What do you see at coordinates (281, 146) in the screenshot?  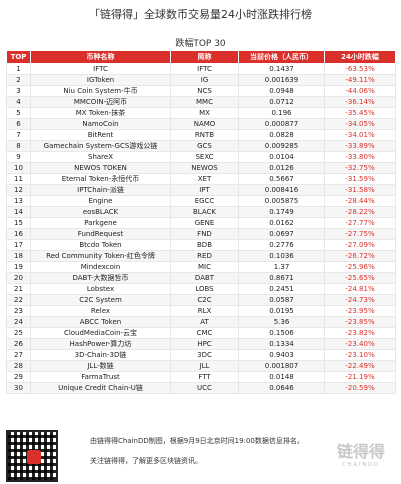 I see `price-cell: 0.009285` at bounding box center [281, 146].